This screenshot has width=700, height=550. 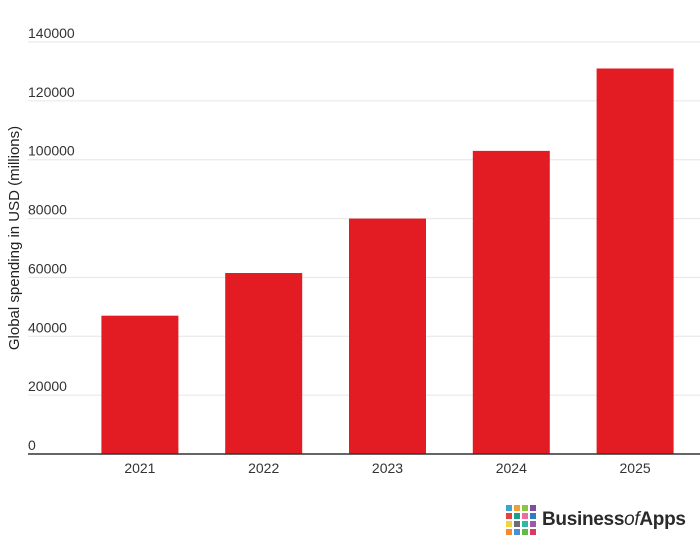 I want to click on x-tick-label: 2021, so click(x=139, y=468).